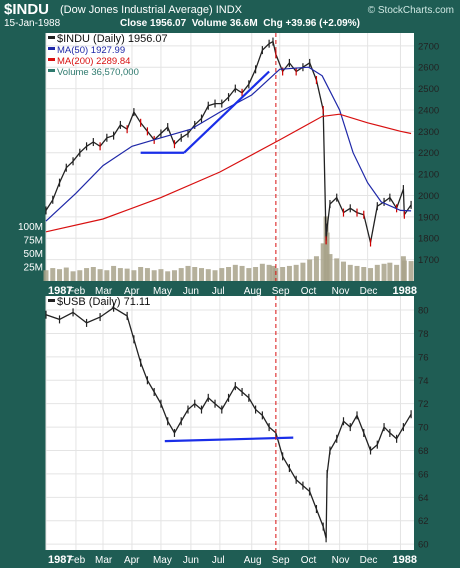 Image resolution: width=460 pixels, height=568 pixels. Describe the element at coordinates (428, 217) in the screenshot. I see `y-tick-label: 1900` at that location.